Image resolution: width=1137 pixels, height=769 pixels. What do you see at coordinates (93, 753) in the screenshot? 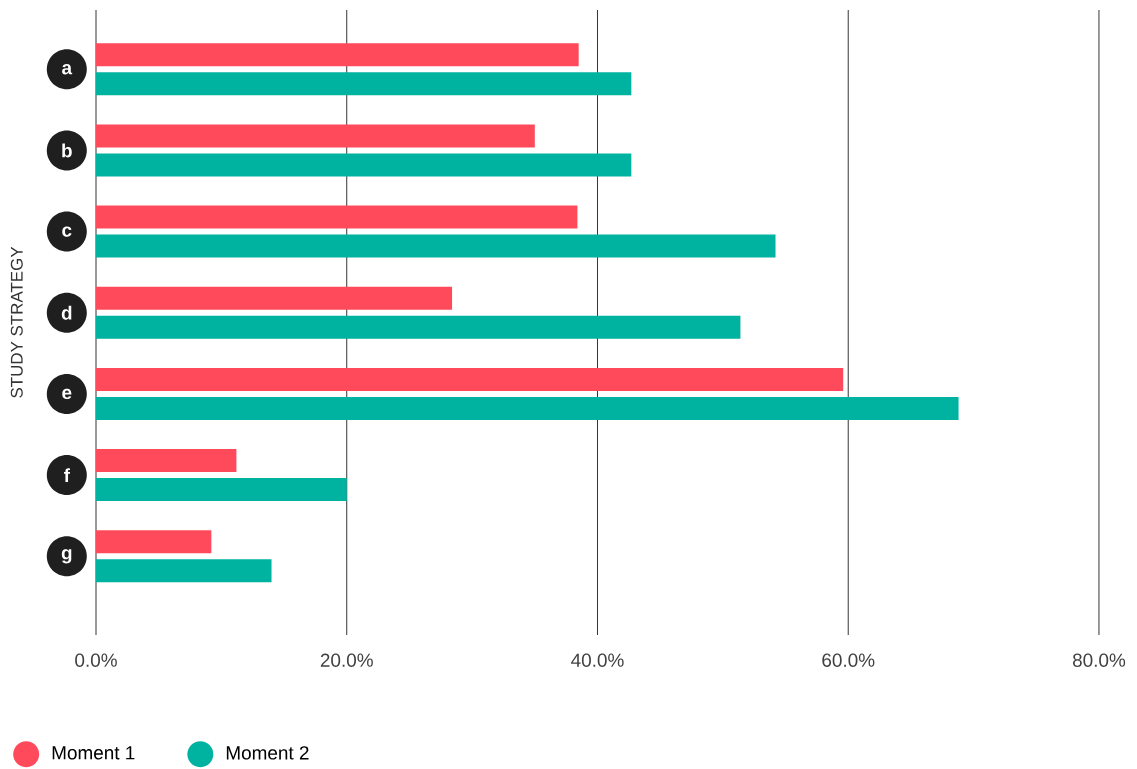
I see `legend-label: Moment 1` at bounding box center [93, 753].